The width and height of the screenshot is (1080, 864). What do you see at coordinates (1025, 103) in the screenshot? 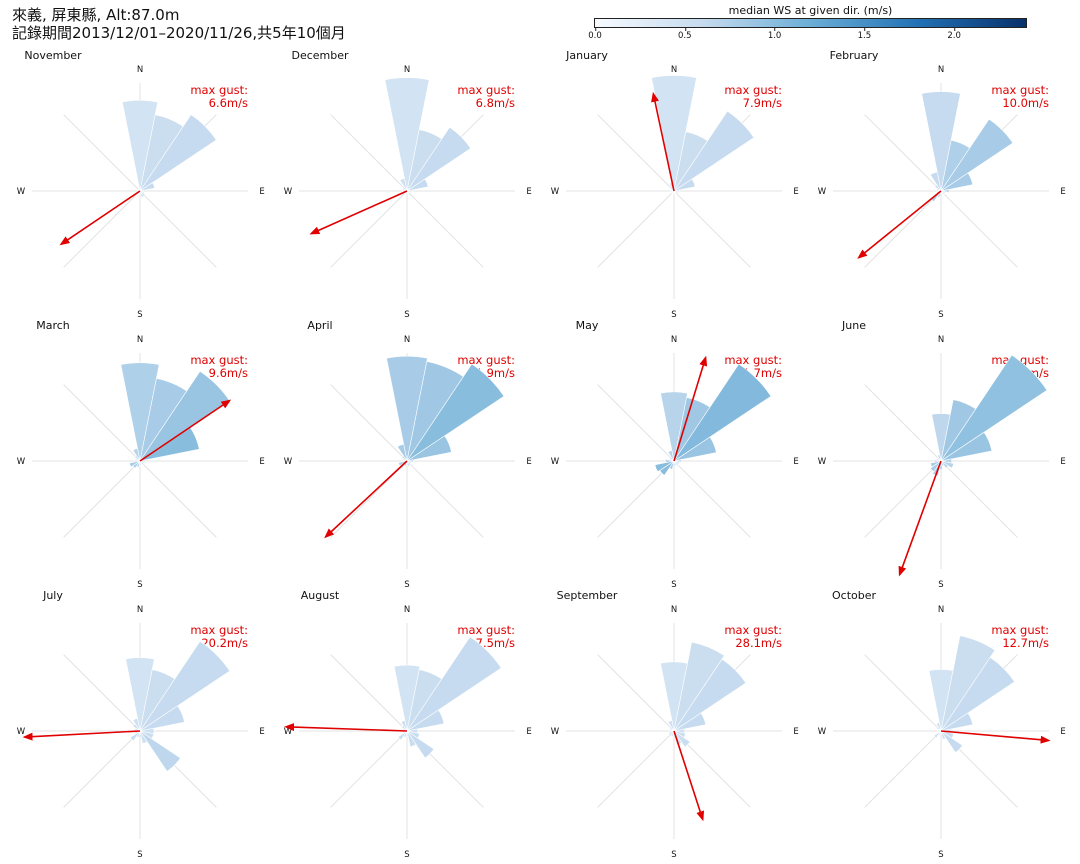
I see `max-gust-value: 10.0m/s` at bounding box center [1025, 103].